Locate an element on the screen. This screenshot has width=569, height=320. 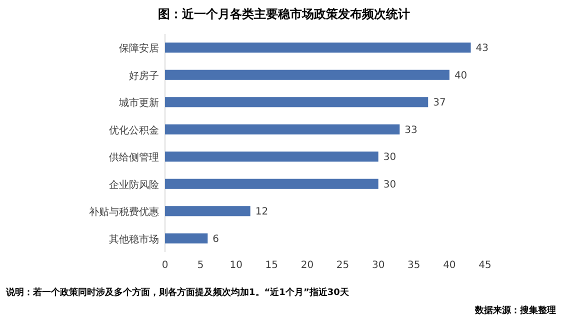
y-tick-label: 供给侧管理 is located at coordinates (134, 158).